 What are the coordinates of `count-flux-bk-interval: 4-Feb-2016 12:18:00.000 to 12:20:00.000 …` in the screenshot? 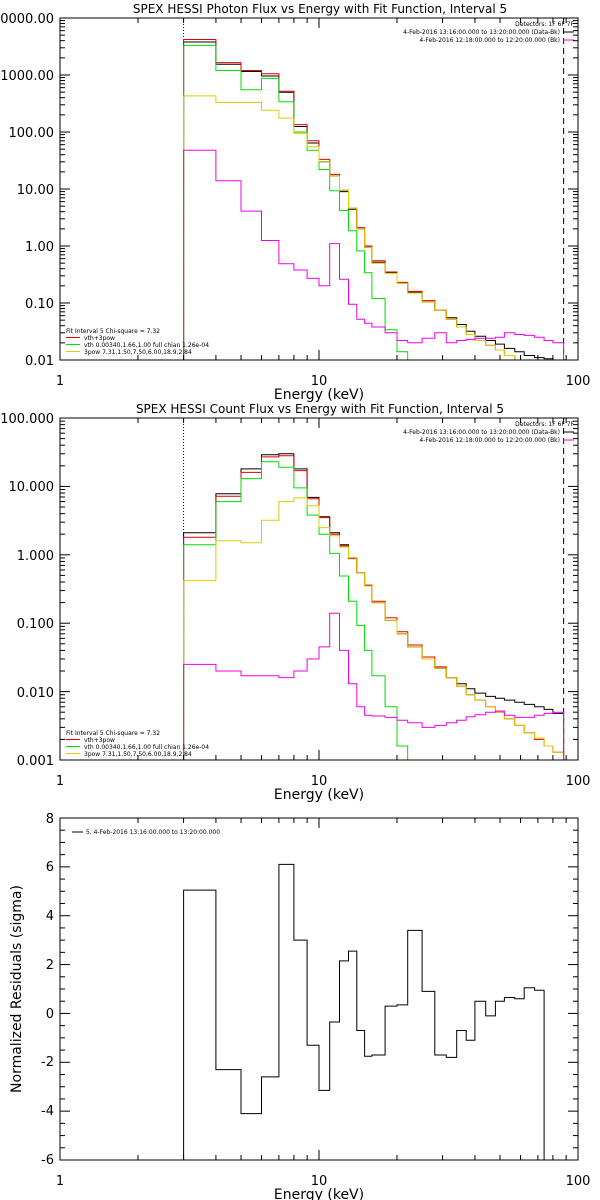 It's located at (489, 440).